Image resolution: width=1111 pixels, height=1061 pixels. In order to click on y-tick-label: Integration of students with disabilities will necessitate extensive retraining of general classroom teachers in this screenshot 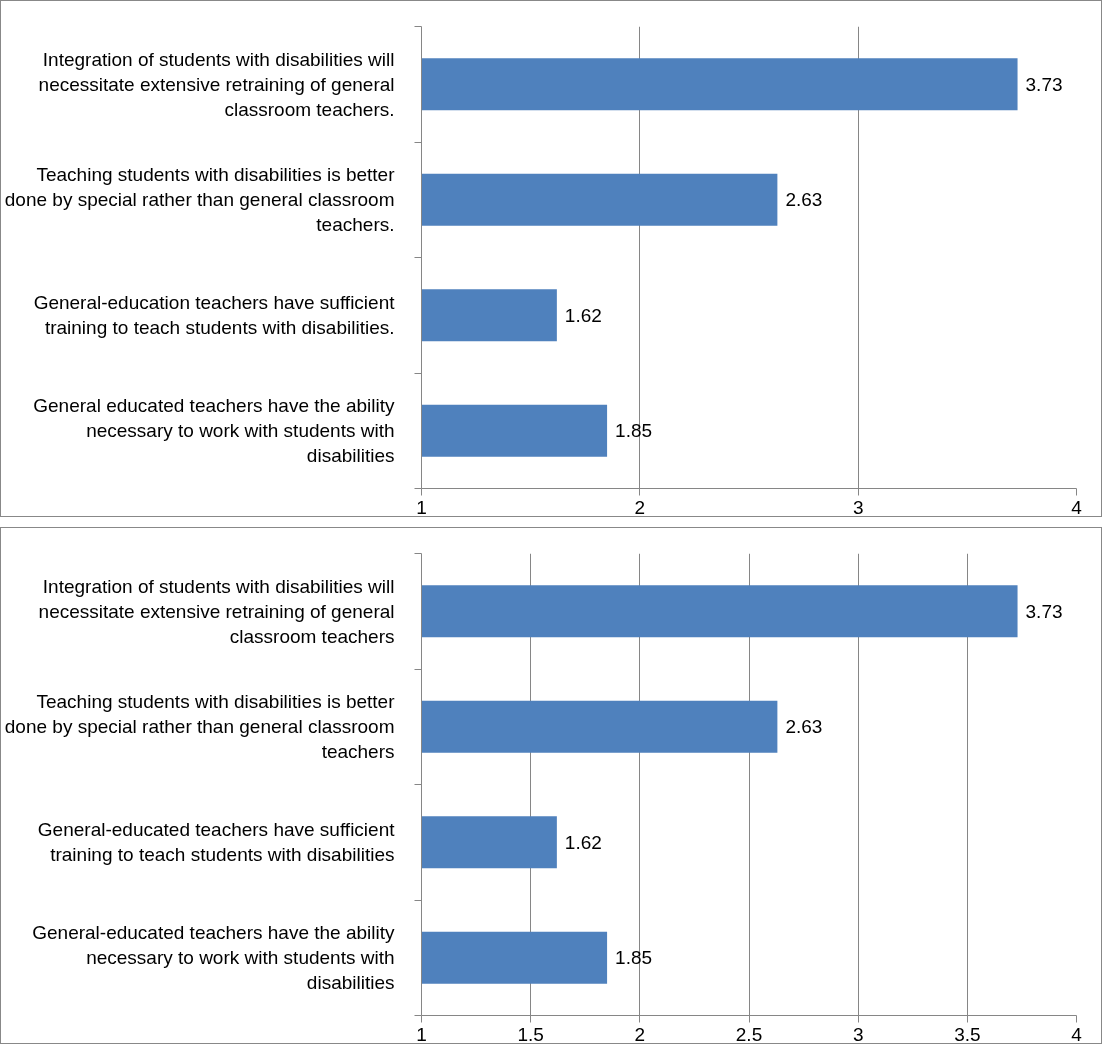, I will do `click(216, 611)`.